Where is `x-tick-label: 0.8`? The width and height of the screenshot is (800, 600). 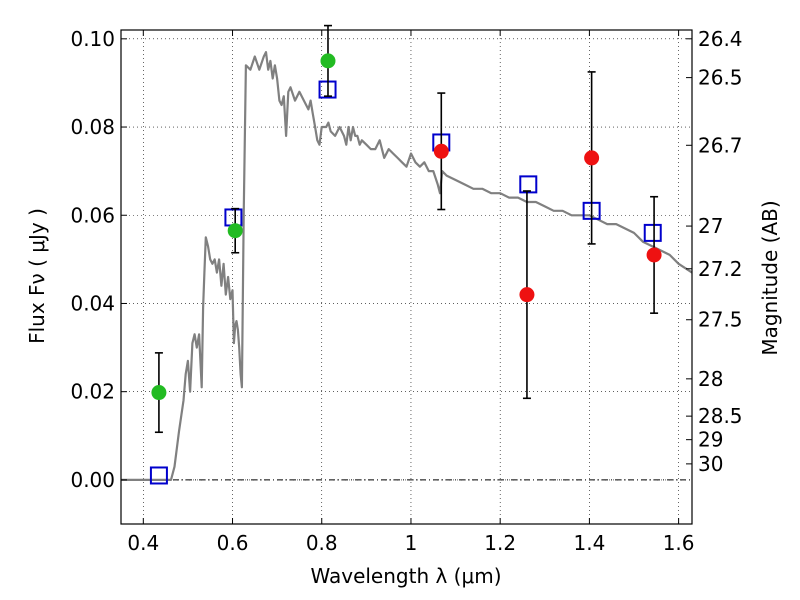 x-tick-label: 0.8 is located at coordinates (322, 543).